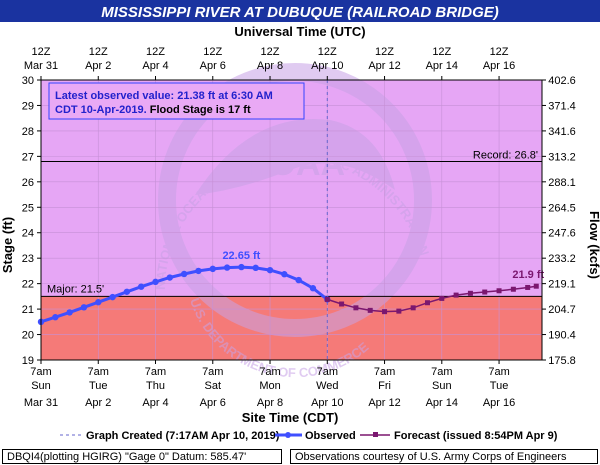 The width and height of the screenshot is (600, 465). What do you see at coordinates (41, 66) in the screenshot?
I see `top-x-tick-date: Mar 31` at bounding box center [41, 66].